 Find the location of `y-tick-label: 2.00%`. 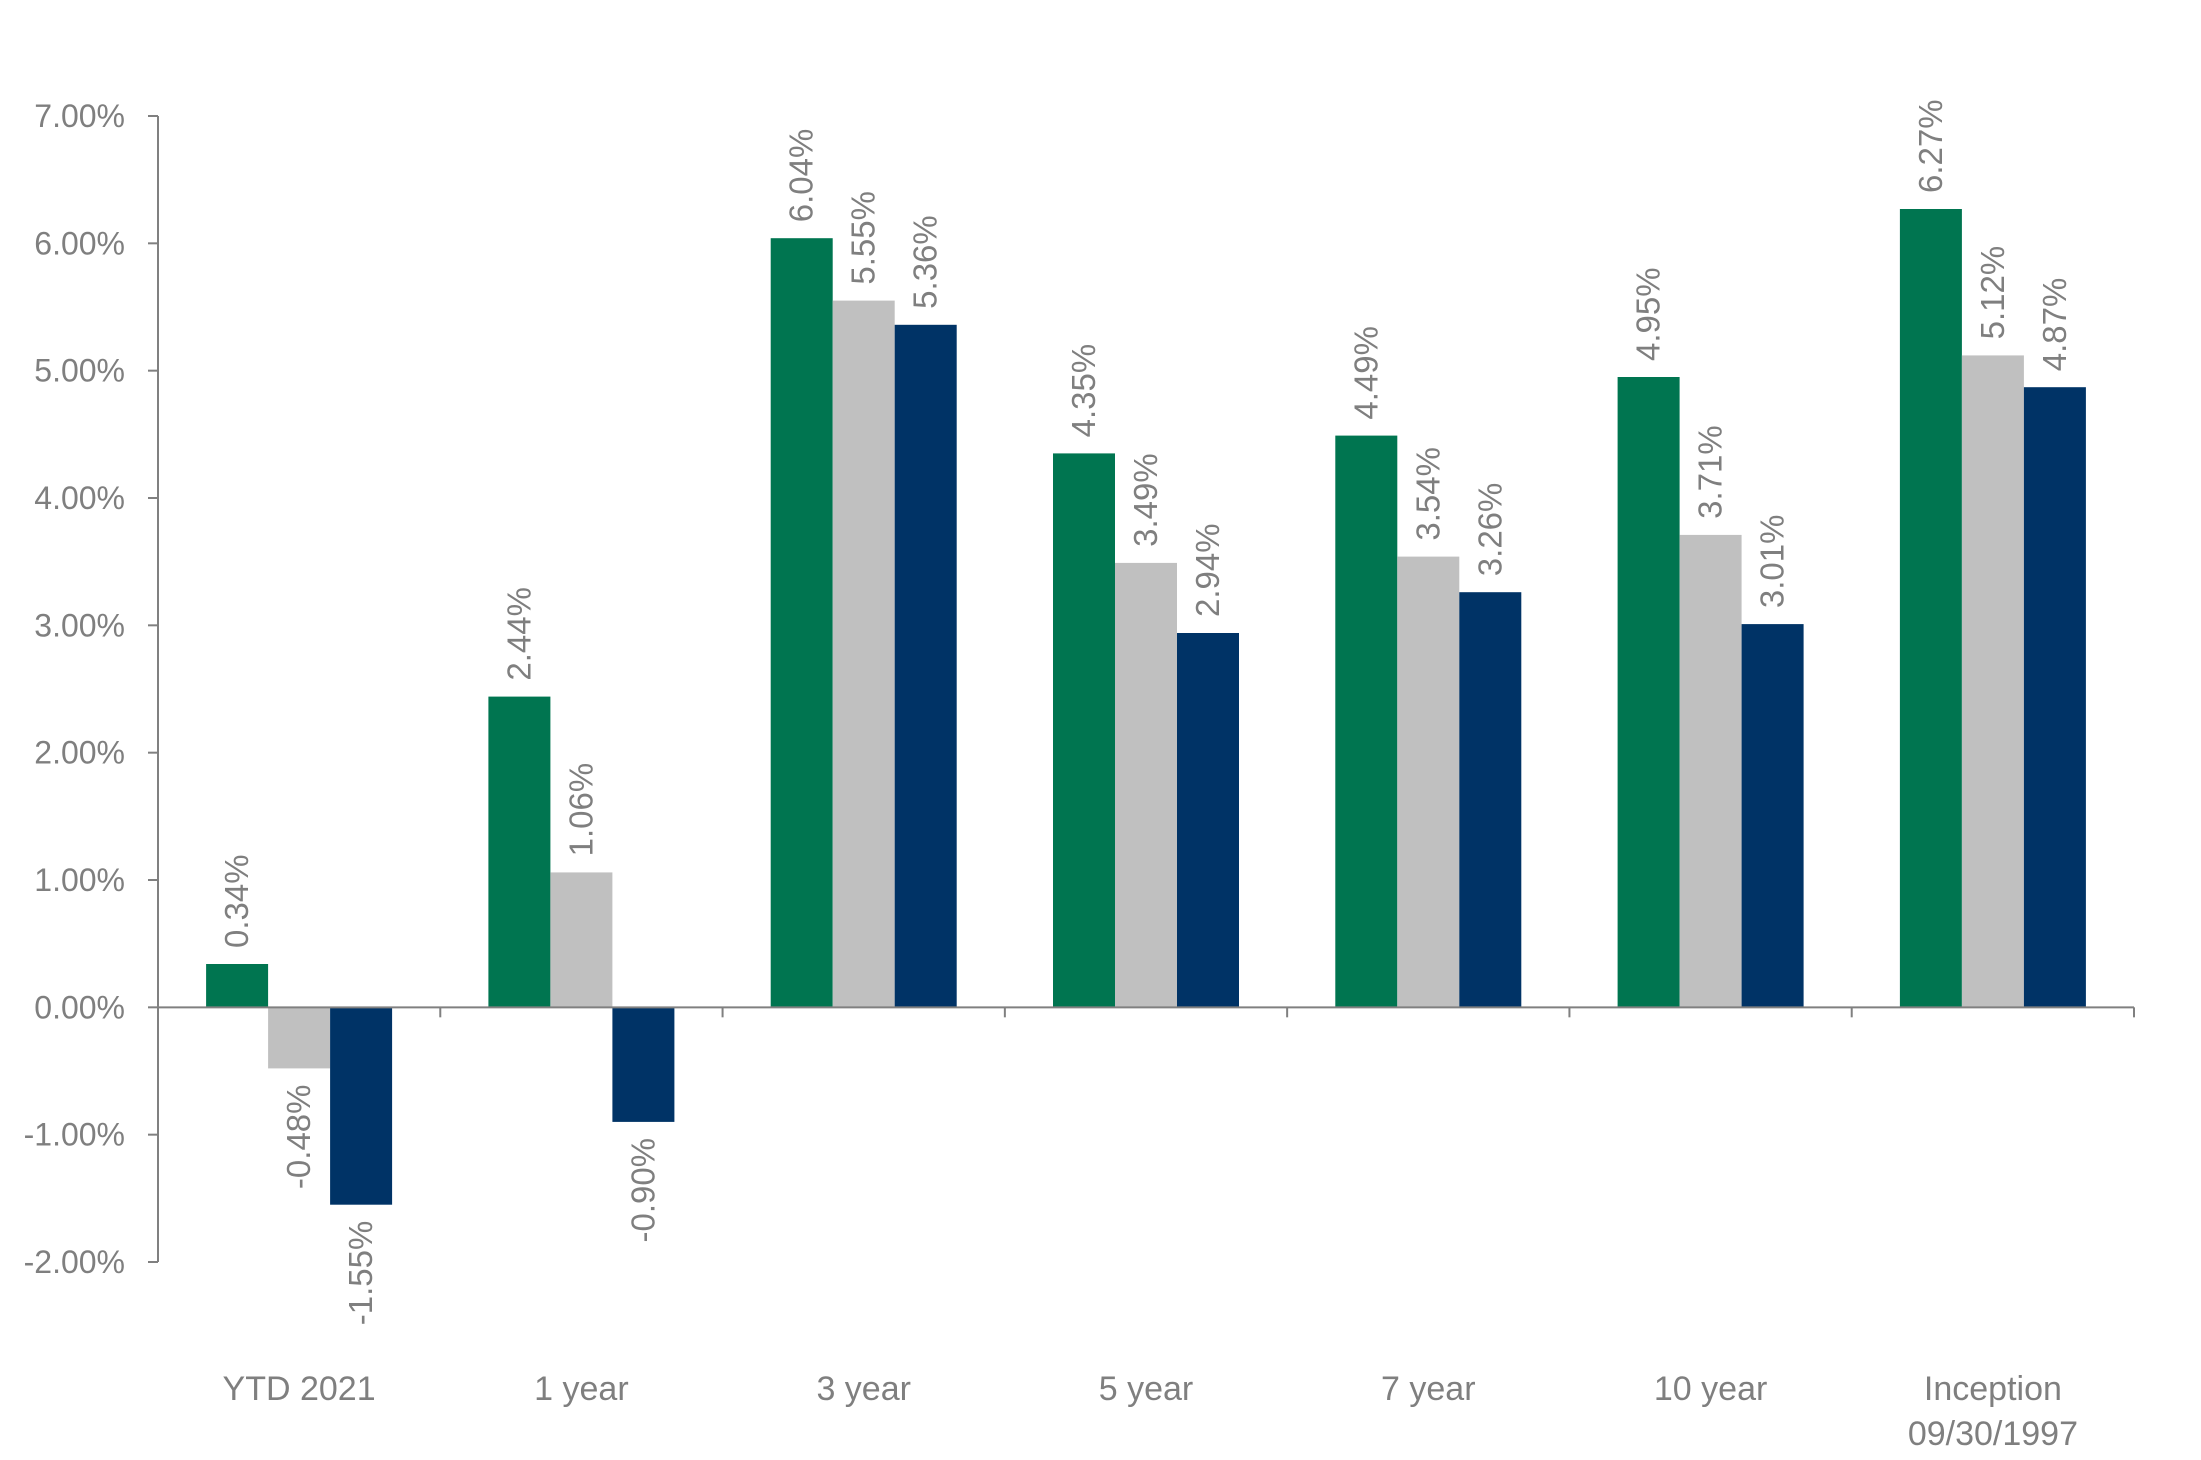

y-tick-label: 2.00% is located at coordinates (79, 753).